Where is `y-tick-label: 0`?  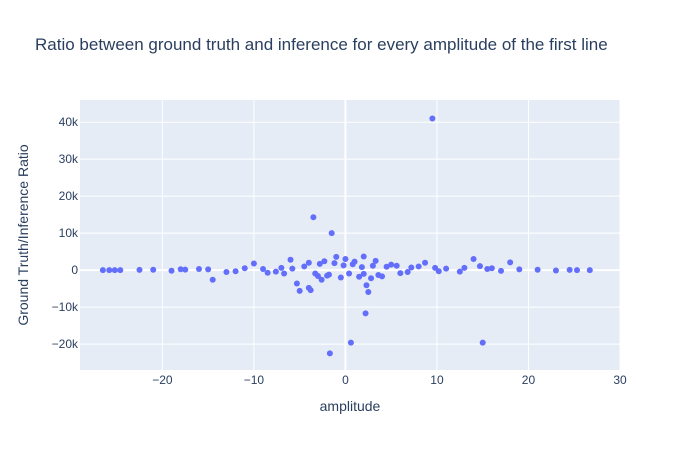
y-tick-label: 0 is located at coordinates (74, 270).